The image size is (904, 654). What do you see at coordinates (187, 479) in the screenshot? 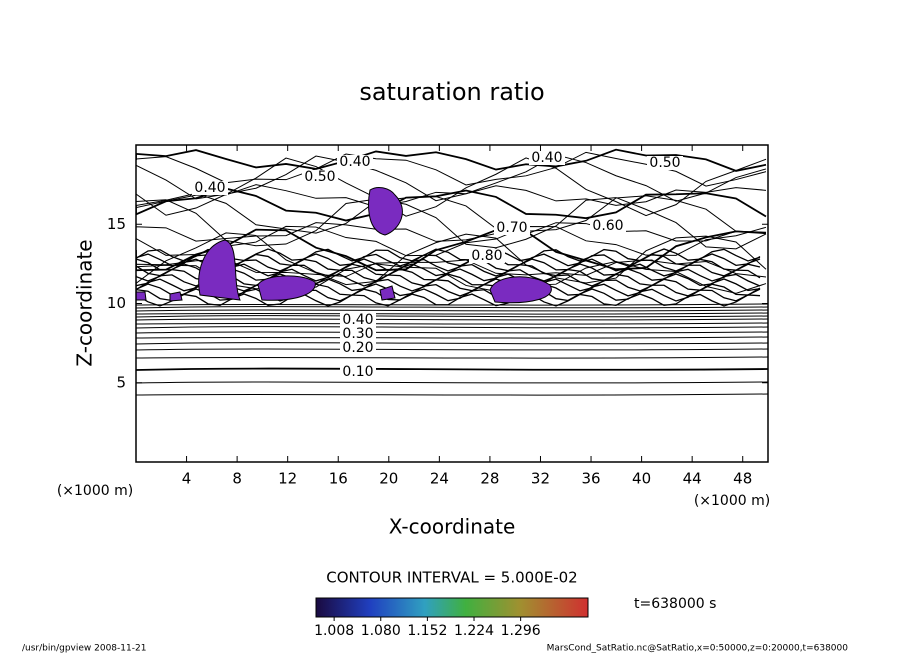
I see `x-tick-label: 4` at bounding box center [187, 479].